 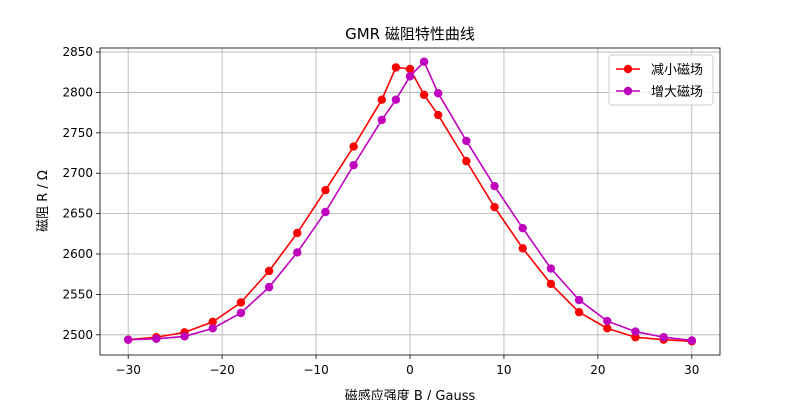 I want to click on x-tick-label: 20, so click(x=597, y=370).